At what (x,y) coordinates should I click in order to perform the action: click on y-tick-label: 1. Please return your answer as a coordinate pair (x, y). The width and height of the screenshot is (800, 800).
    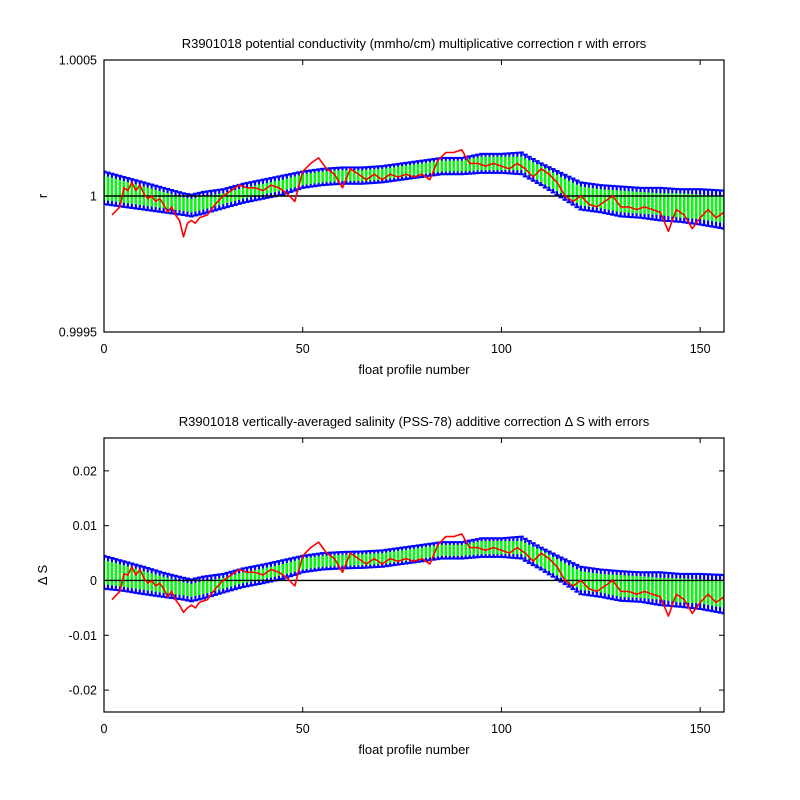
    Looking at the image, I should click on (93, 197).